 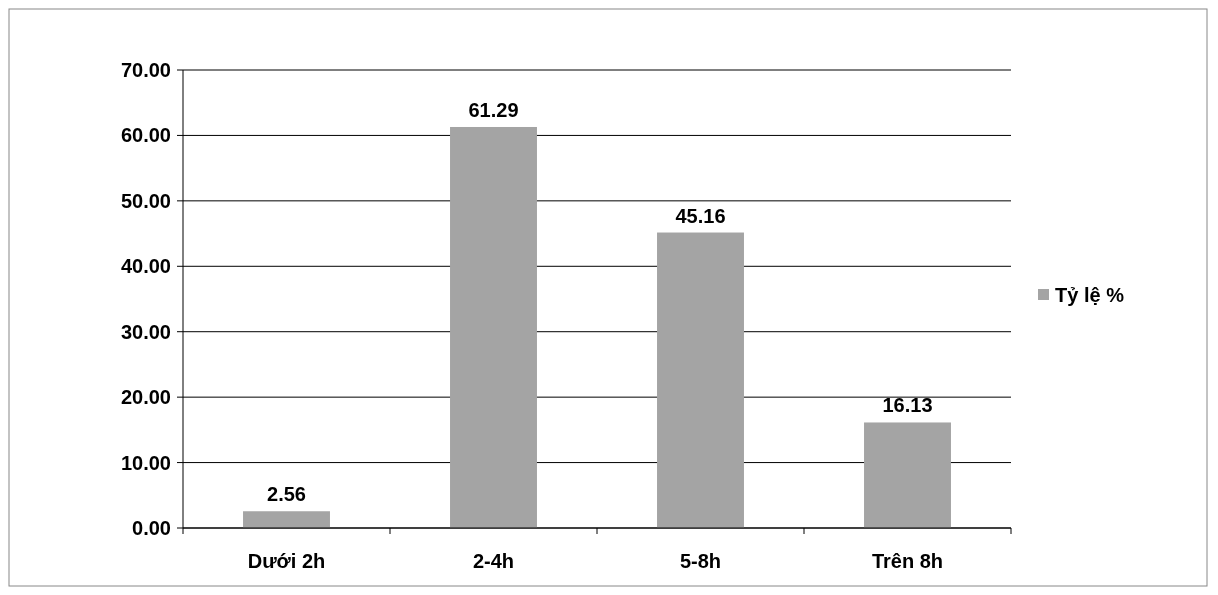 What do you see at coordinates (286, 561) in the screenshot?
I see `x-tick-label: Dưới 2h` at bounding box center [286, 561].